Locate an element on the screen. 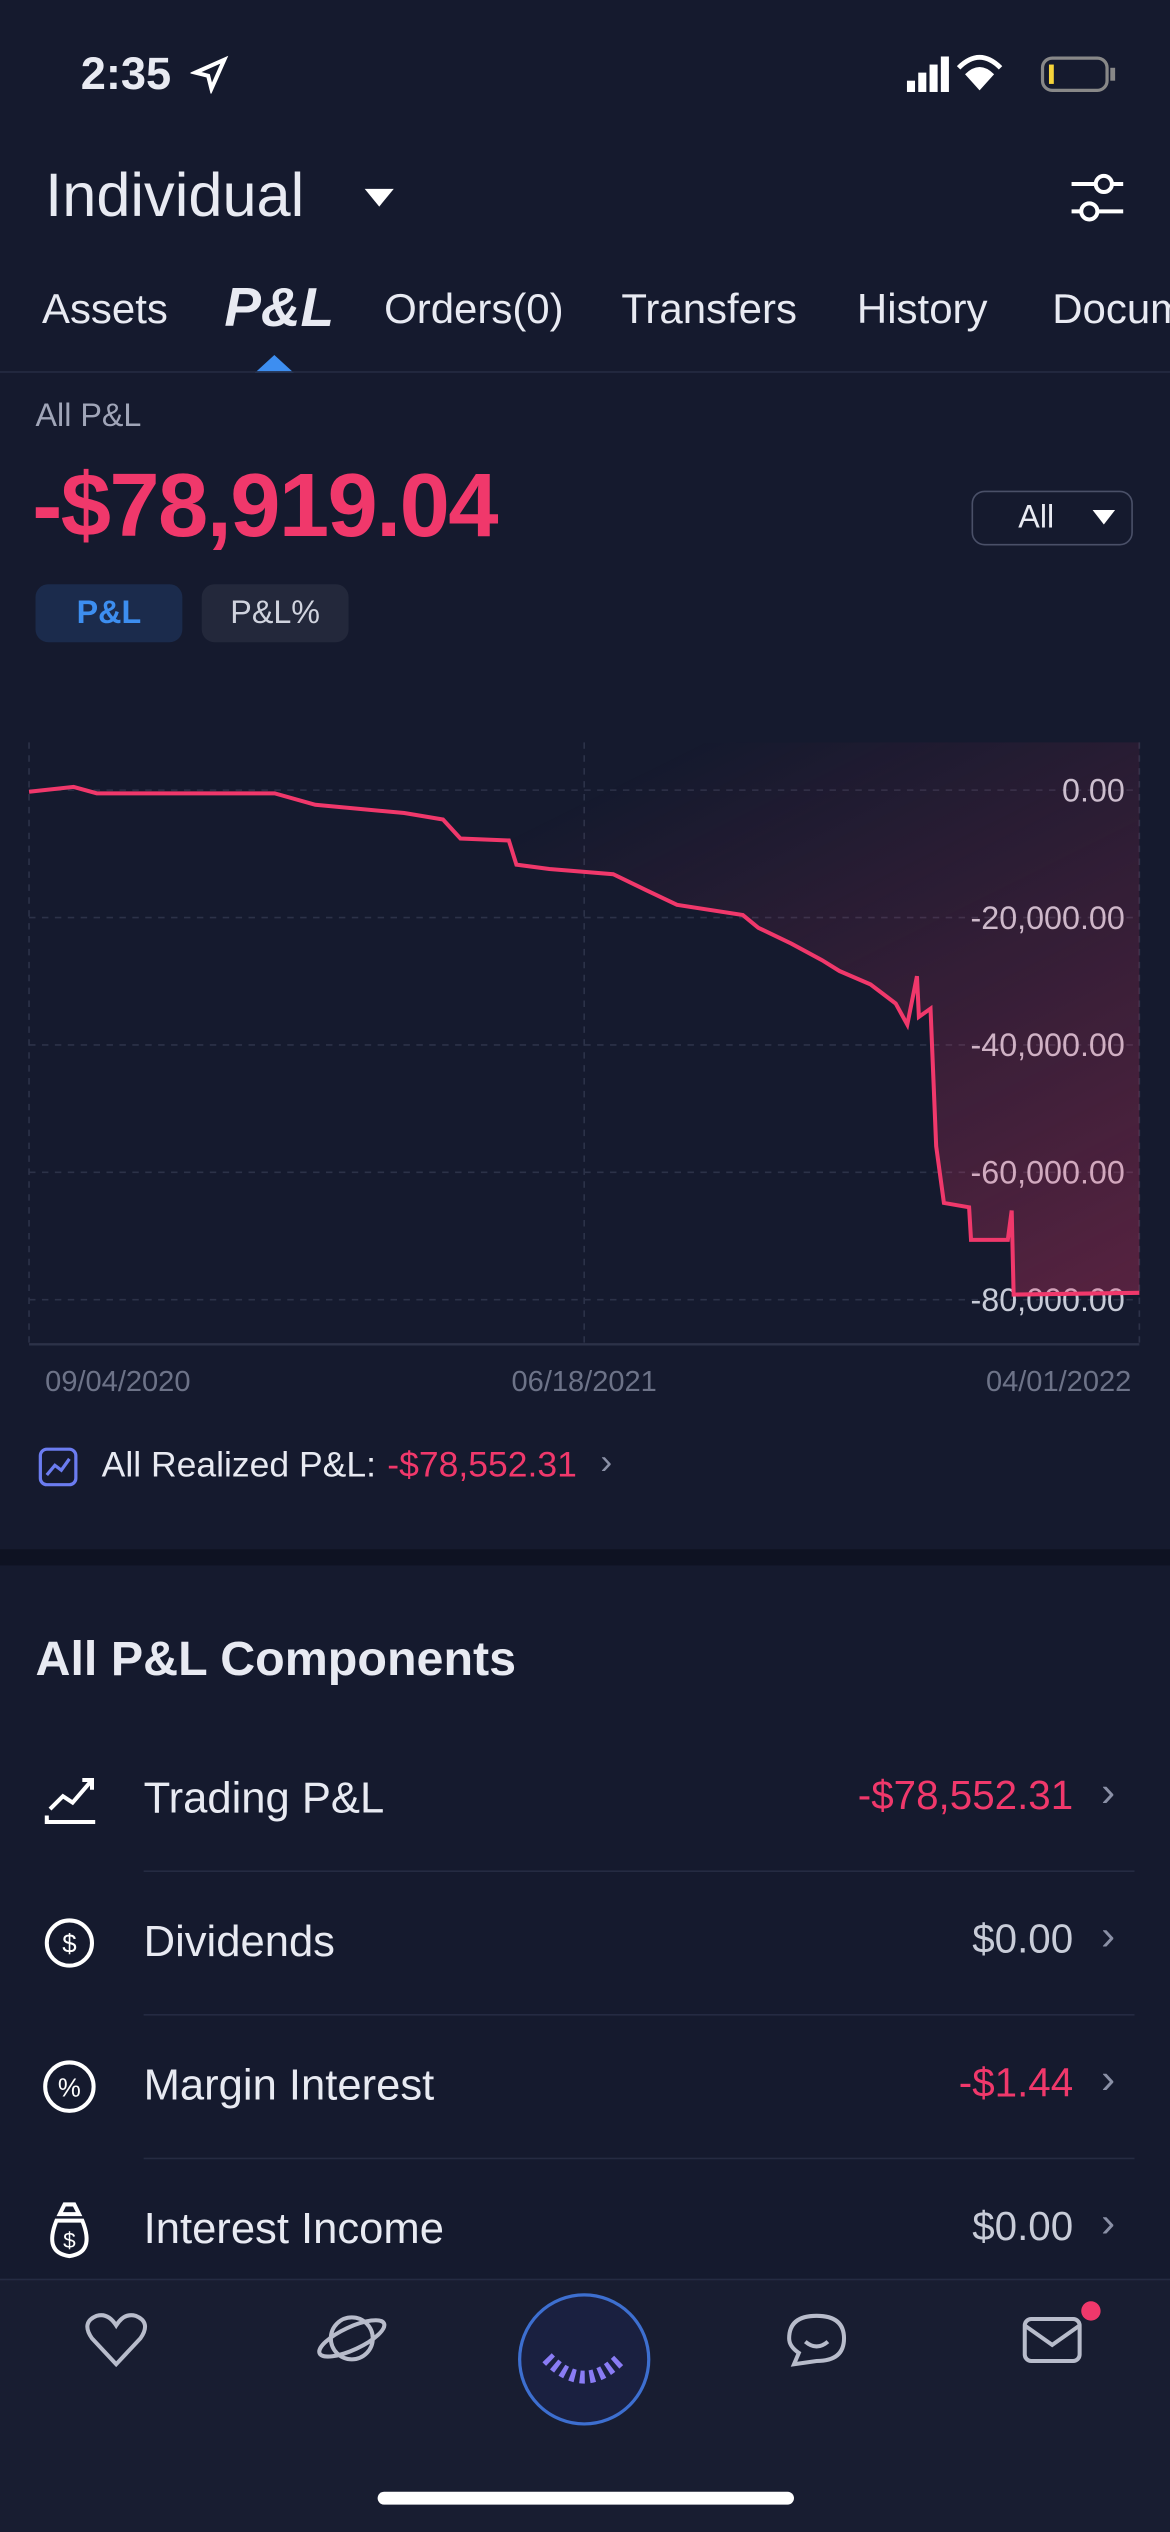 This screenshot has width=1170, height=2532. component-label: Trading P&L is located at coordinates (264, 1797).